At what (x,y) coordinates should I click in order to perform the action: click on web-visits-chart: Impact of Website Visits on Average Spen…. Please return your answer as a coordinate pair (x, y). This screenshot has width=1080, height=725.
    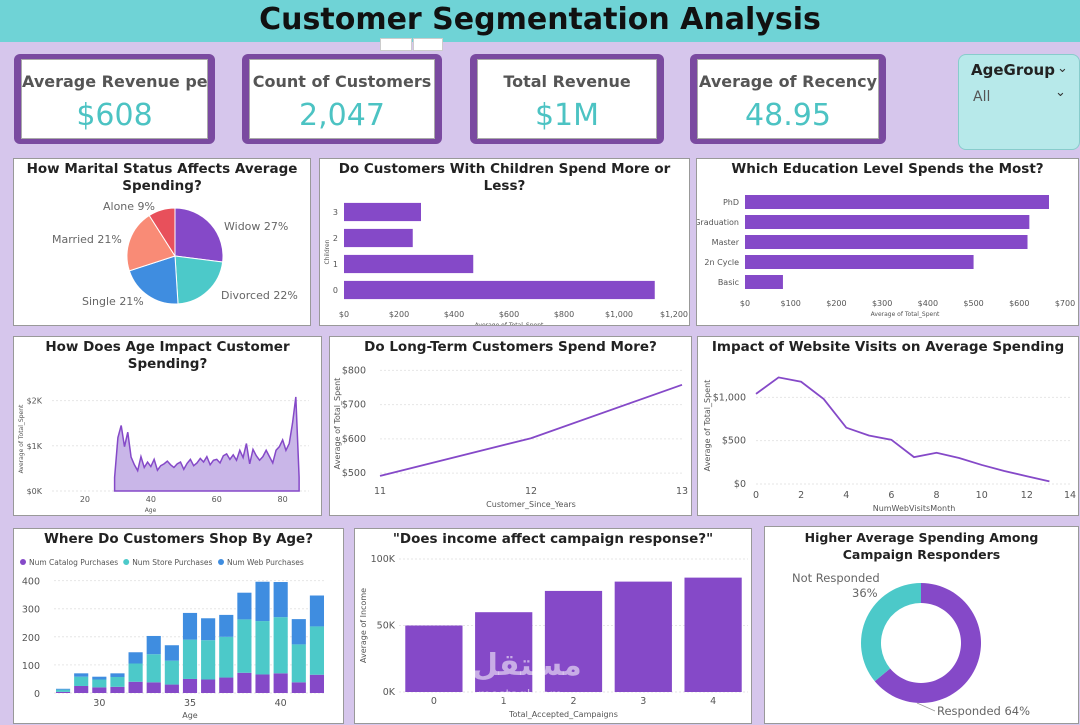
    Looking at the image, I should click on (888, 426).